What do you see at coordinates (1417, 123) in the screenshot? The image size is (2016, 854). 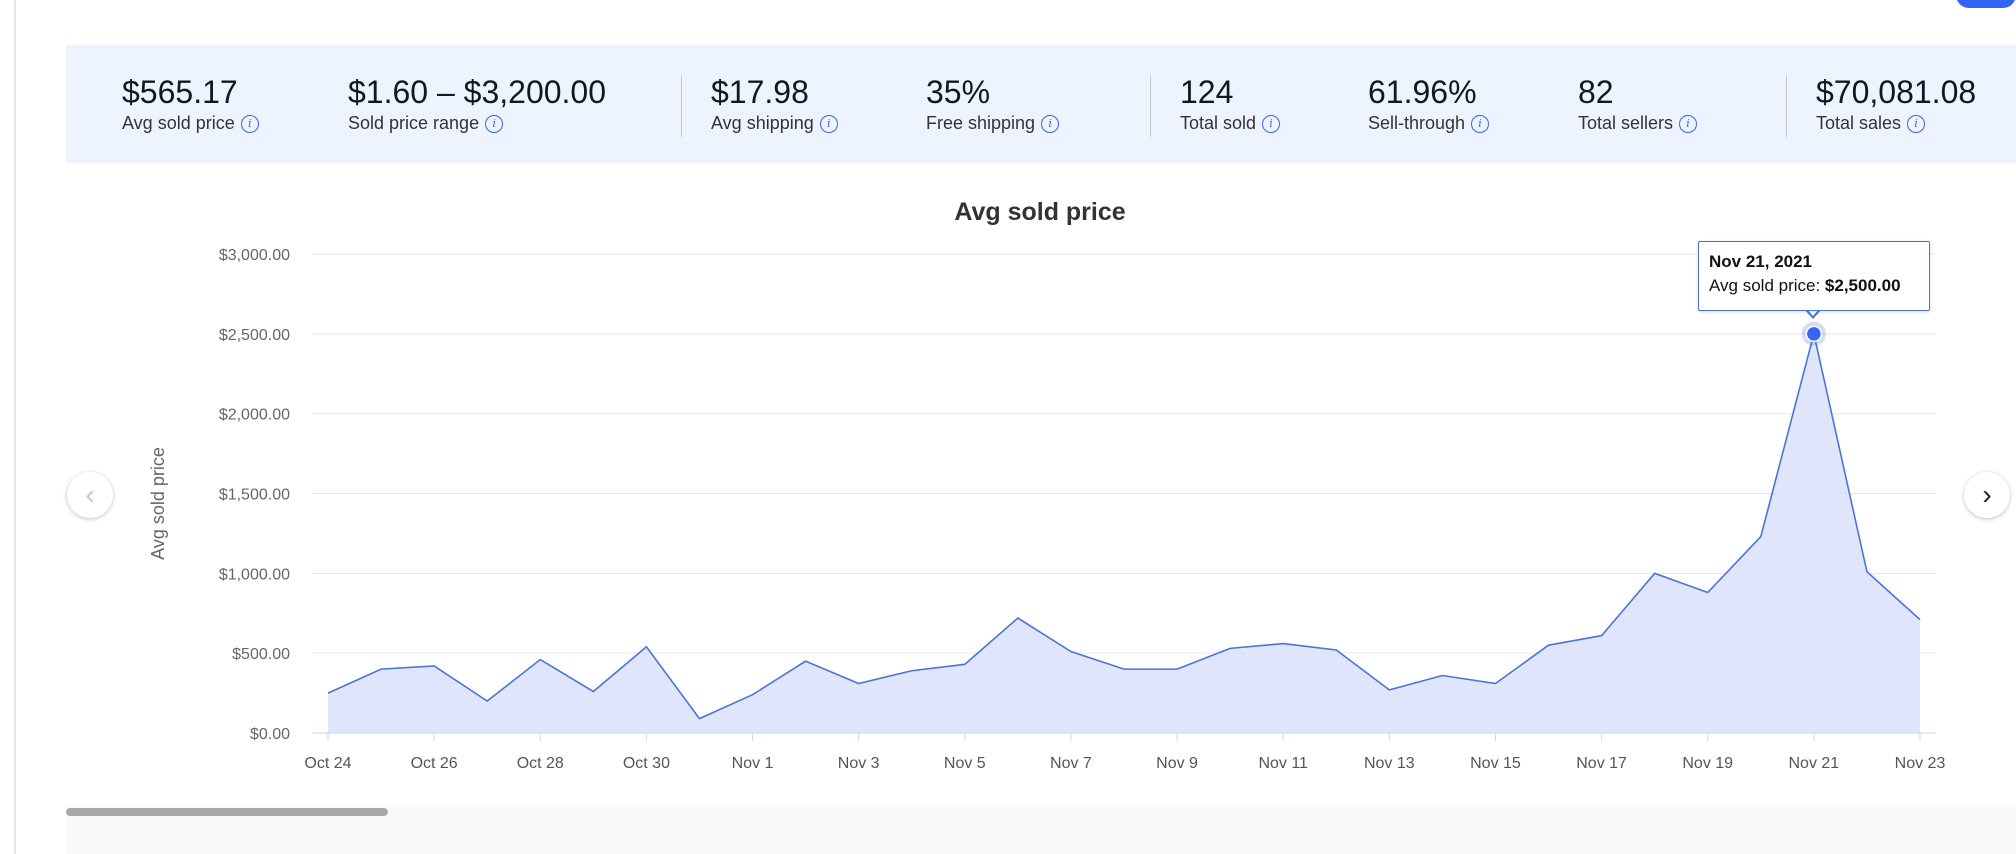 I see `stat-label: Sell-through` at bounding box center [1417, 123].